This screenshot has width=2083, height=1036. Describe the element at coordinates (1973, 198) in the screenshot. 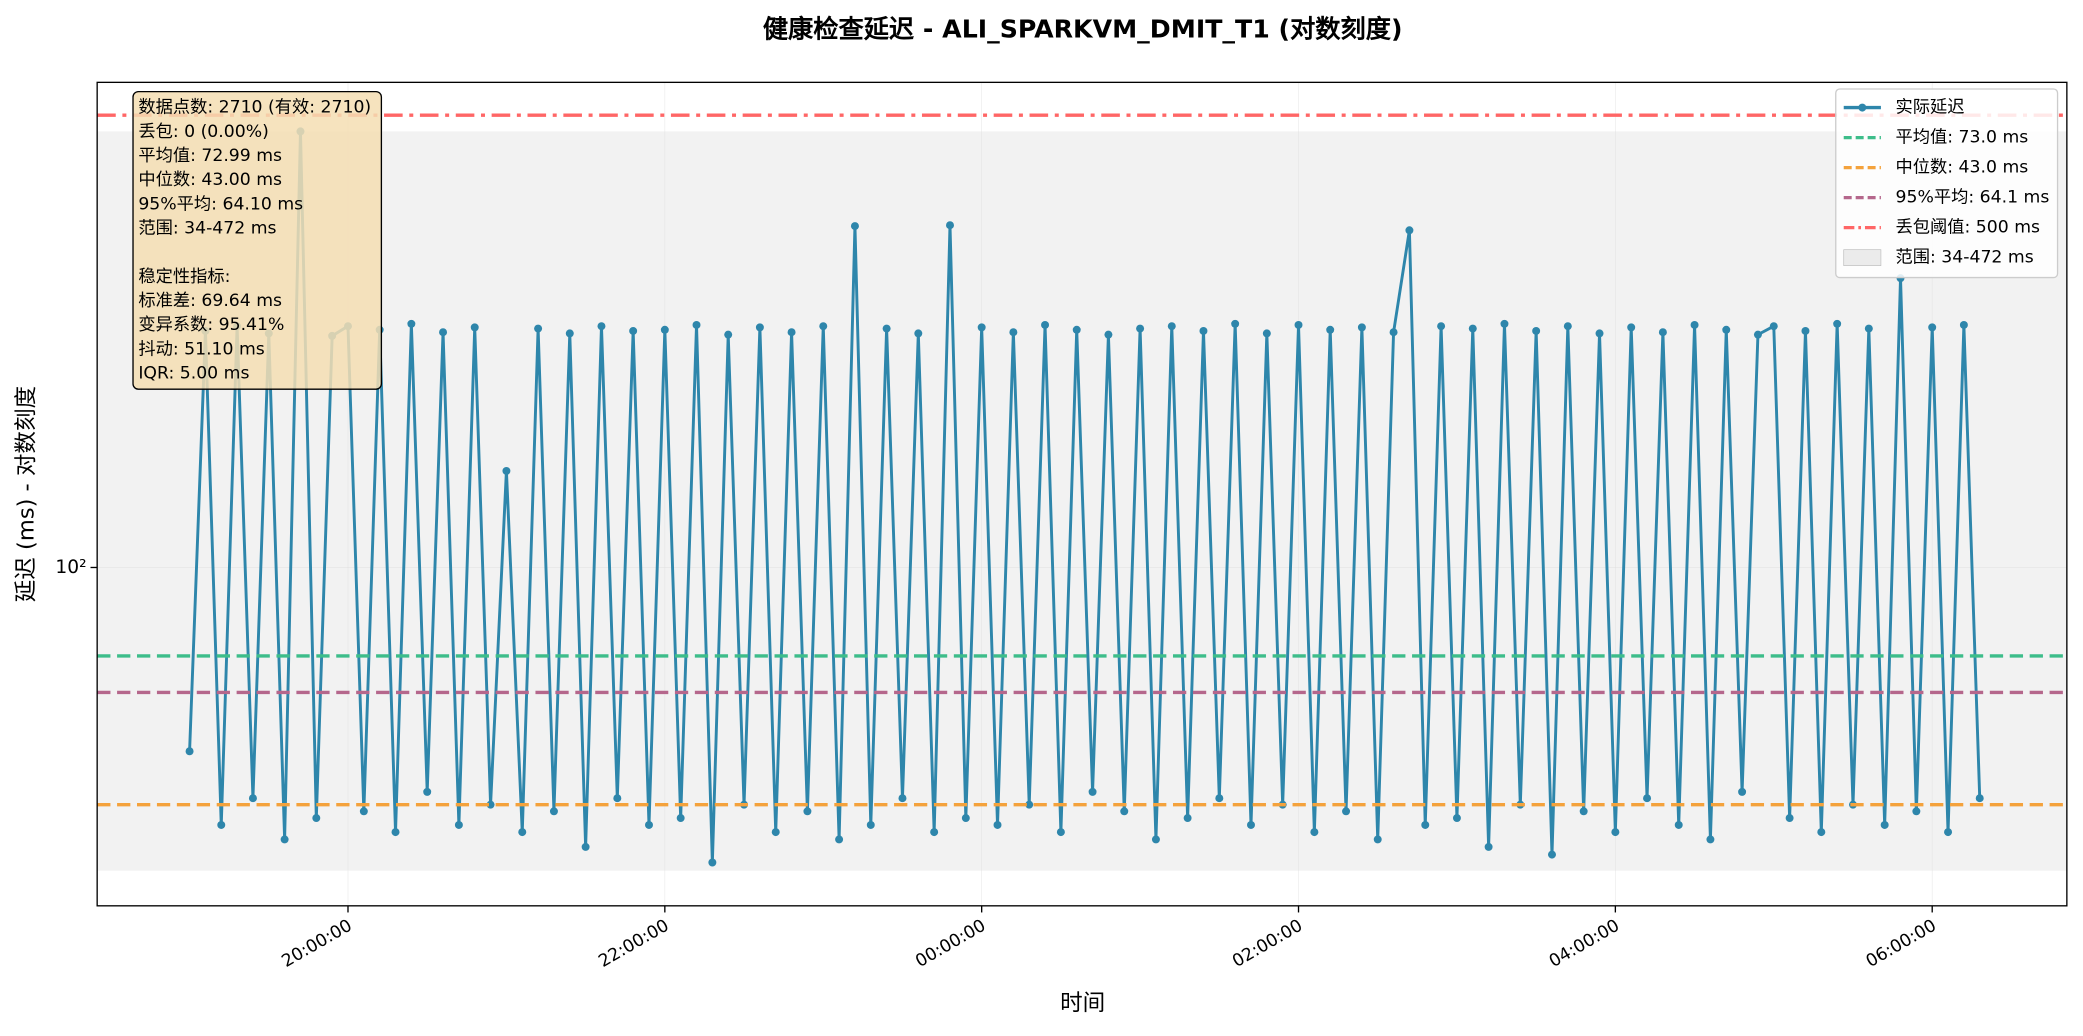

I see `legend-label: 95%平均: 64.1 ms` at that location.